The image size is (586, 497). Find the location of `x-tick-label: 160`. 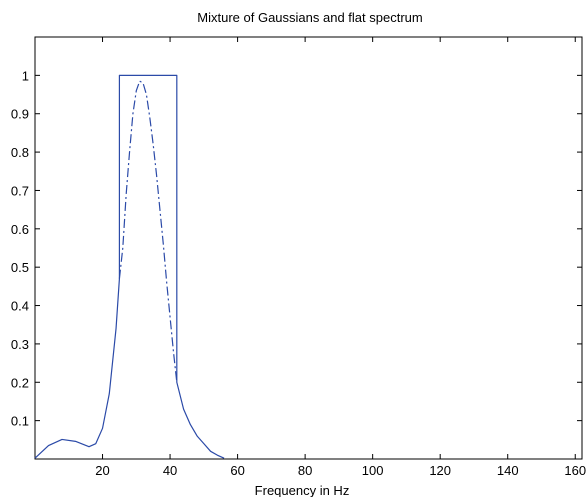

x-tick-label: 160 is located at coordinates (575, 470).